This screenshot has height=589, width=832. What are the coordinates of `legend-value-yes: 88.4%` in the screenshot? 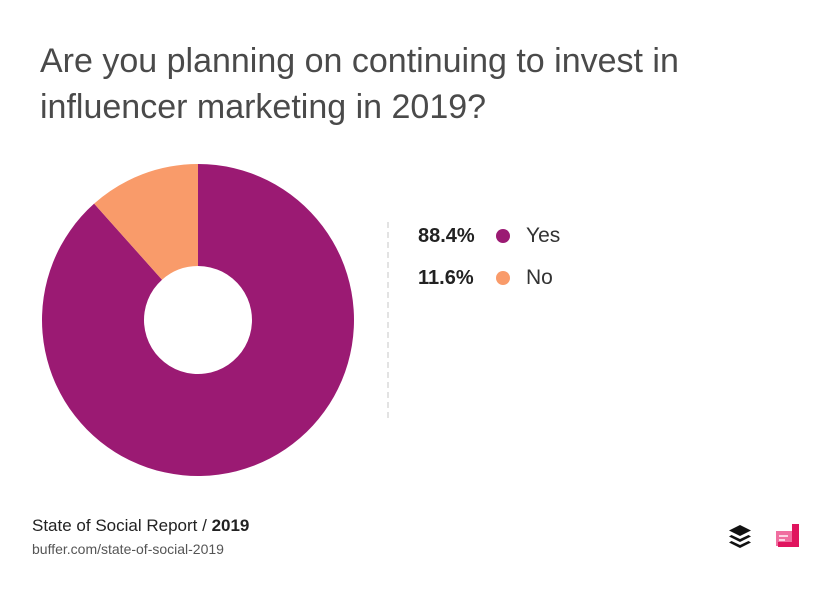 It's located at (446, 235).